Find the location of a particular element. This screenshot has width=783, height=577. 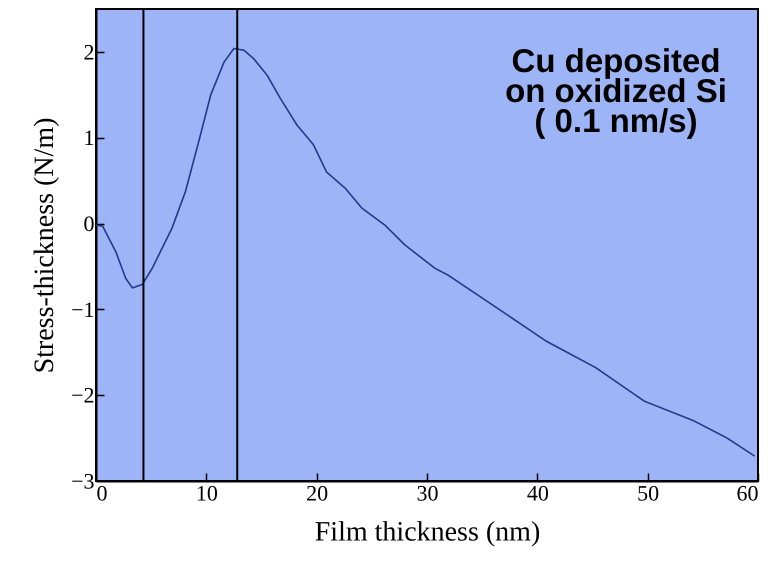

y-tick-label: −2 is located at coordinates (82, 395).